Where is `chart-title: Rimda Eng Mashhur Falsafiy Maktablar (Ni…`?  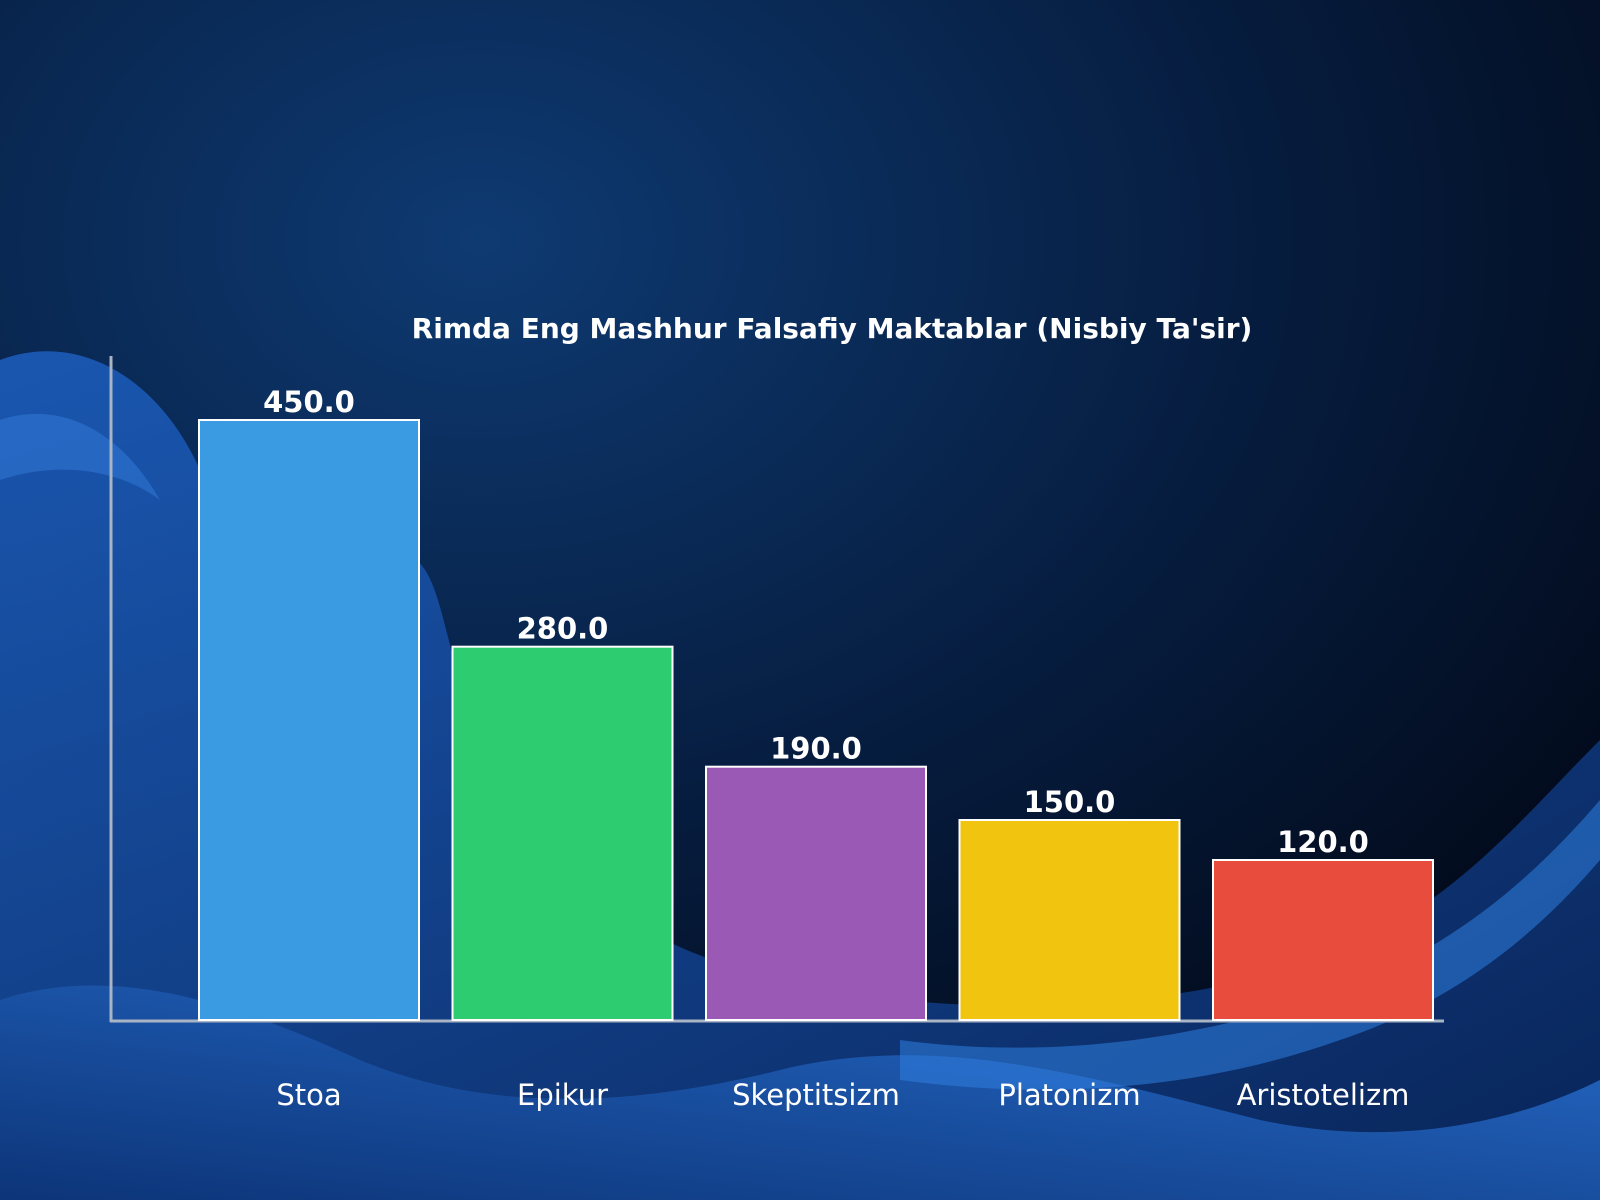 chart-title: Rimda Eng Mashhur Falsafiy Maktablar (Ni… is located at coordinates (832, 328).